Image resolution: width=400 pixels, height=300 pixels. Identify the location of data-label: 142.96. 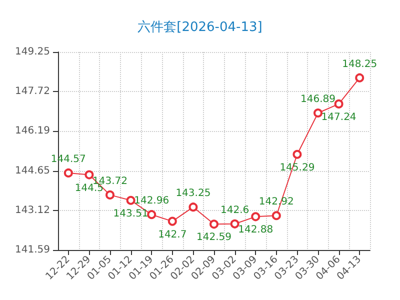
(152, 201).